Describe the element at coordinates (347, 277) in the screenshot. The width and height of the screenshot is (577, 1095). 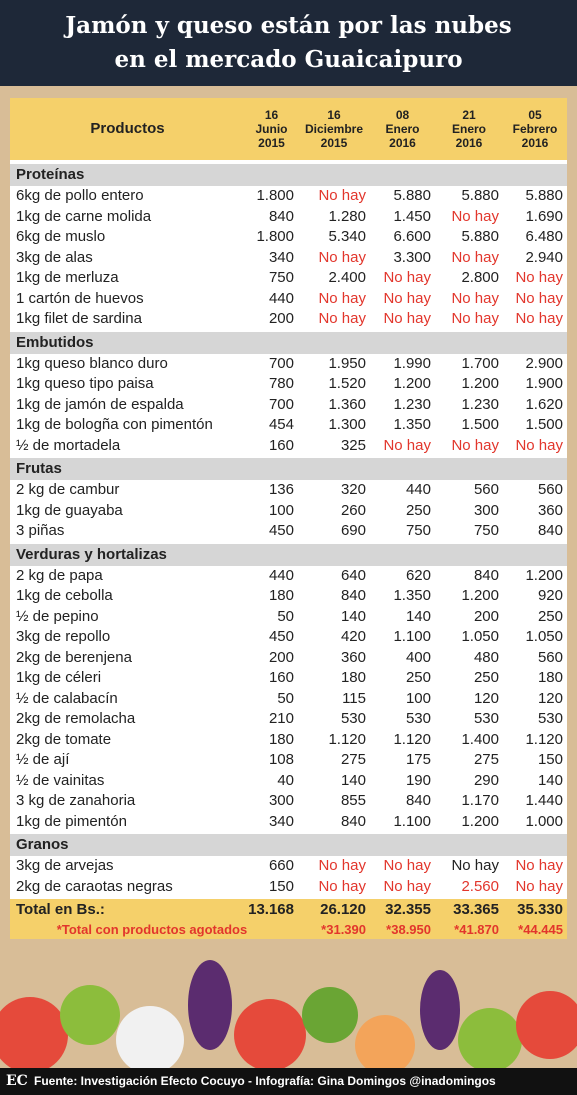
I see `price: 2.400` at that location.